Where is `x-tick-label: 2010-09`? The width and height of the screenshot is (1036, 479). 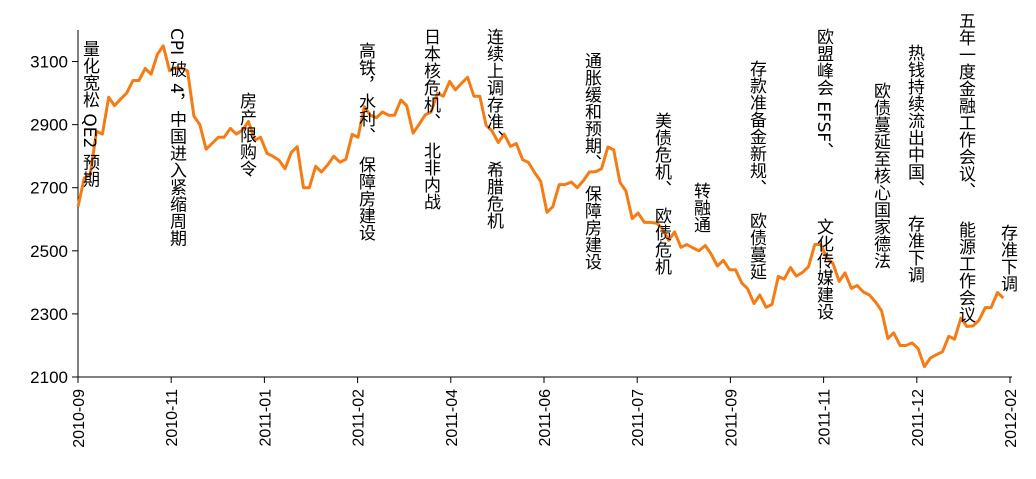
x-tick-label: 2010-09 is located at coordinates (79, 418).